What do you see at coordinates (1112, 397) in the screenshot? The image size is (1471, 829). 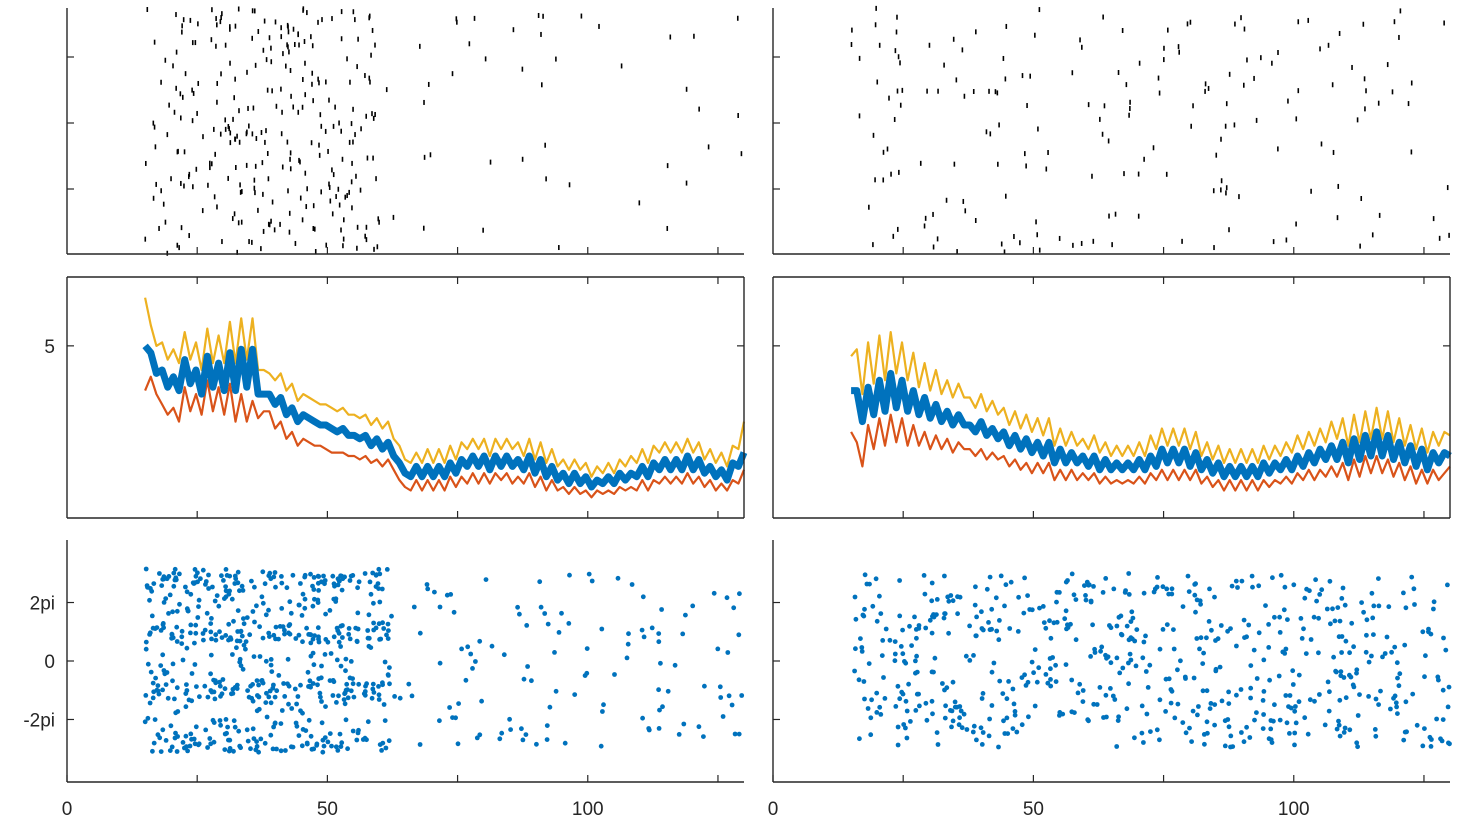 I see `panel-rate-right` at bounding box center [1112, 397].